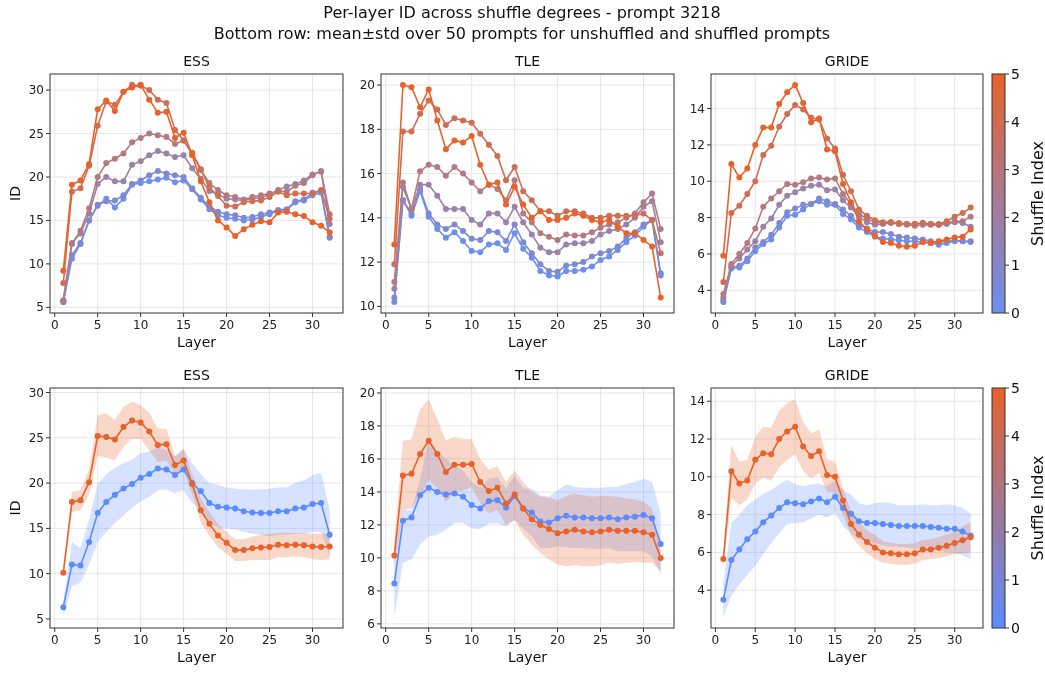 The height and width of the screenshot is (673, 1045). Describe the element at coordinates (522, 12) in the screenshot. I see `text: Per-layer ID across shuffle degrees - prompt 3218` at that location.